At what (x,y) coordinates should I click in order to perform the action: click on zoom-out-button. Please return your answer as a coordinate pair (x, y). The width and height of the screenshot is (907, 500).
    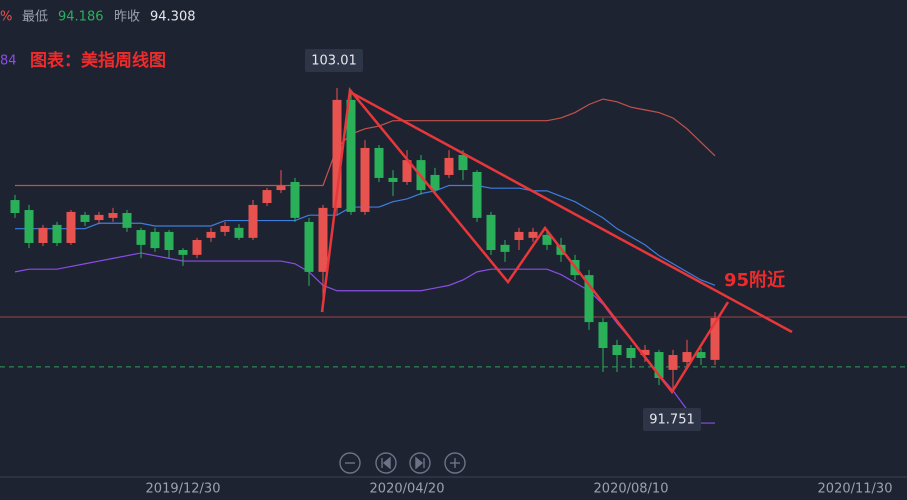
    Looking at the image, I should click on (350, 463).